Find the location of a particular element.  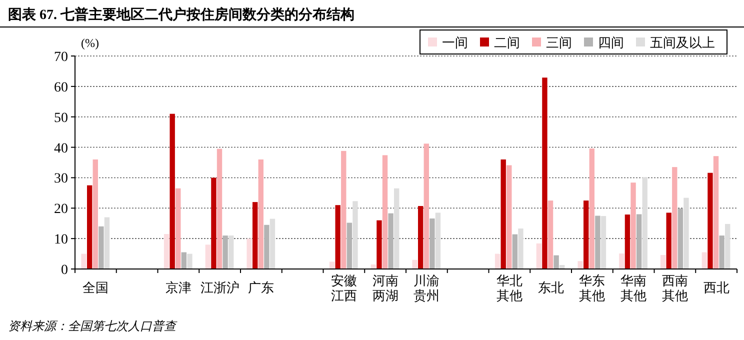

x-tick-label: 川渝贵州 is located at coordinates (427, 288).